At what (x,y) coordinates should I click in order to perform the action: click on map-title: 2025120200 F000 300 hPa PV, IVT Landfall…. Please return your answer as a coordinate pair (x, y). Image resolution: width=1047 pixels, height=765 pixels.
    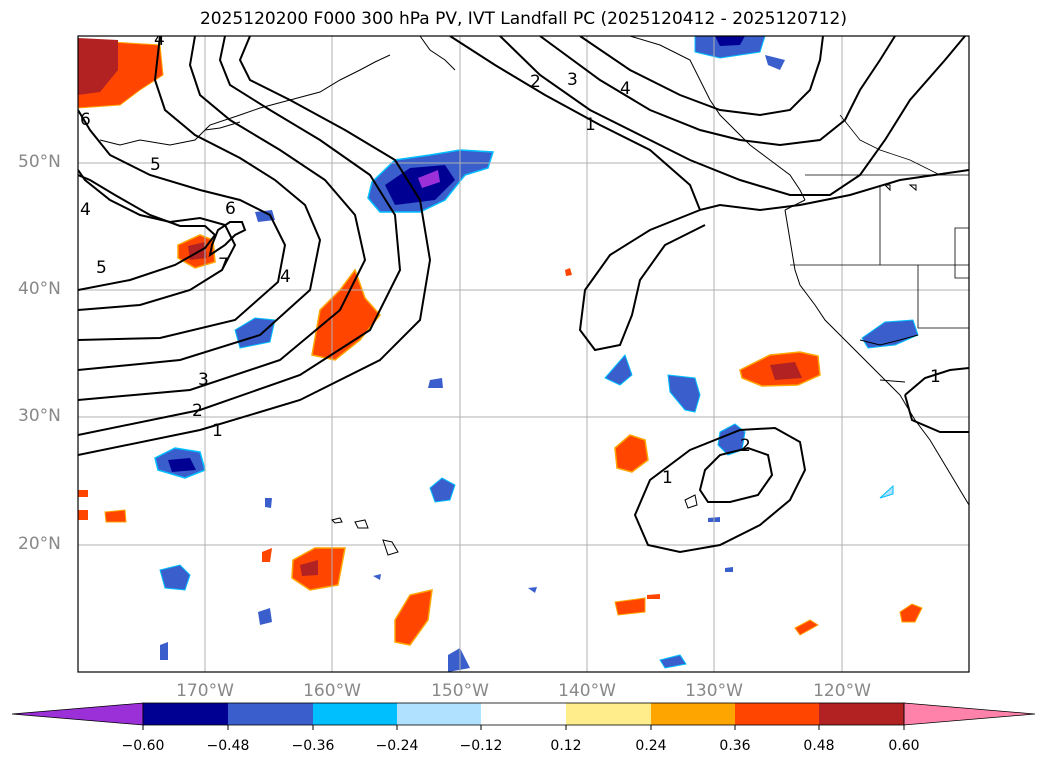
    Looking at the image, I should click on (523, 19).